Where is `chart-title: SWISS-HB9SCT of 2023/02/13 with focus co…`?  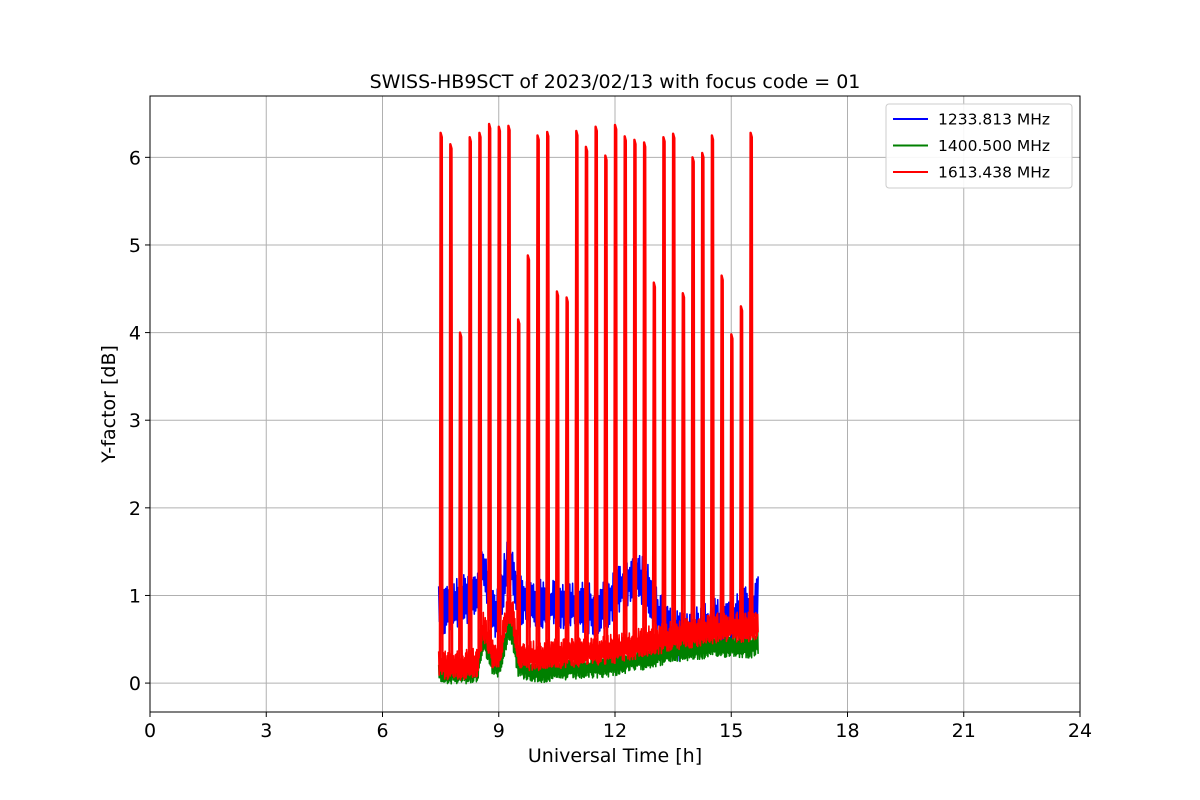 chart-title: SWISS-HB9SCT of 2023/02/13 with focus co… is located at coordinates (615, 82).